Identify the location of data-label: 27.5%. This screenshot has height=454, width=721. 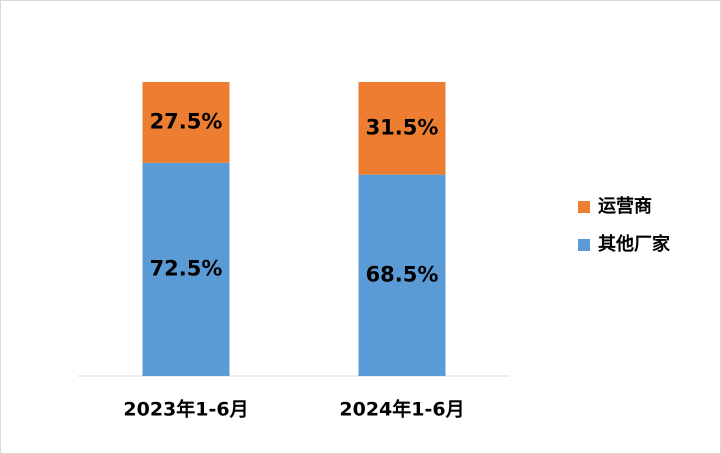
(186, 121).